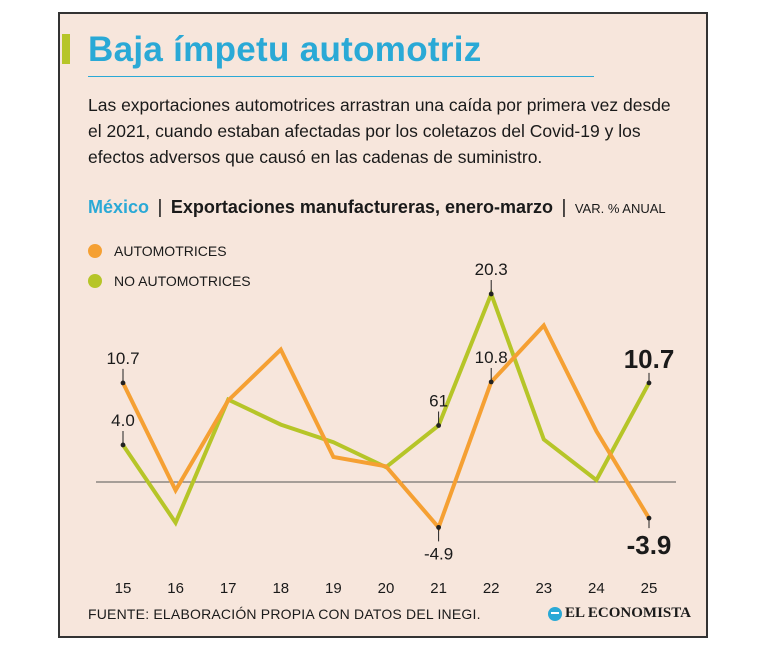  I want to click on legend-item-automotrices: AUTOMOTRICES, so click(169, 251).